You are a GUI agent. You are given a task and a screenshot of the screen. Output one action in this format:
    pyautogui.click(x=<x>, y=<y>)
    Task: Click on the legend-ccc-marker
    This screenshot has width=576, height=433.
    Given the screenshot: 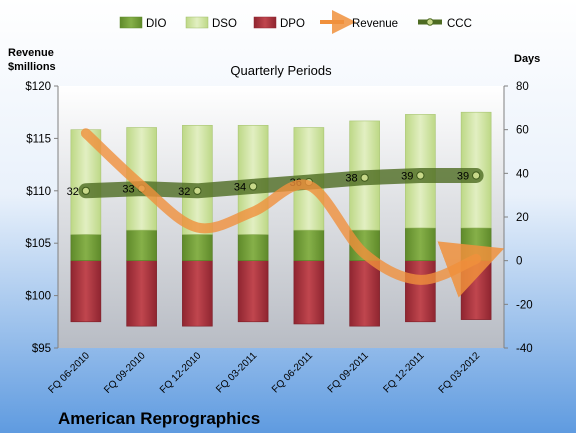 What is the action you would take?
    pyautogui.click(x=430, y=22)
    